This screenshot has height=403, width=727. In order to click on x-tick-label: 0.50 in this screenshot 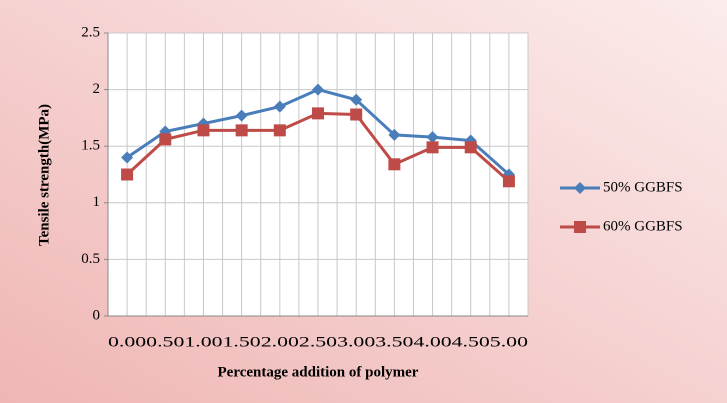, I will do `click(165, 342)`.